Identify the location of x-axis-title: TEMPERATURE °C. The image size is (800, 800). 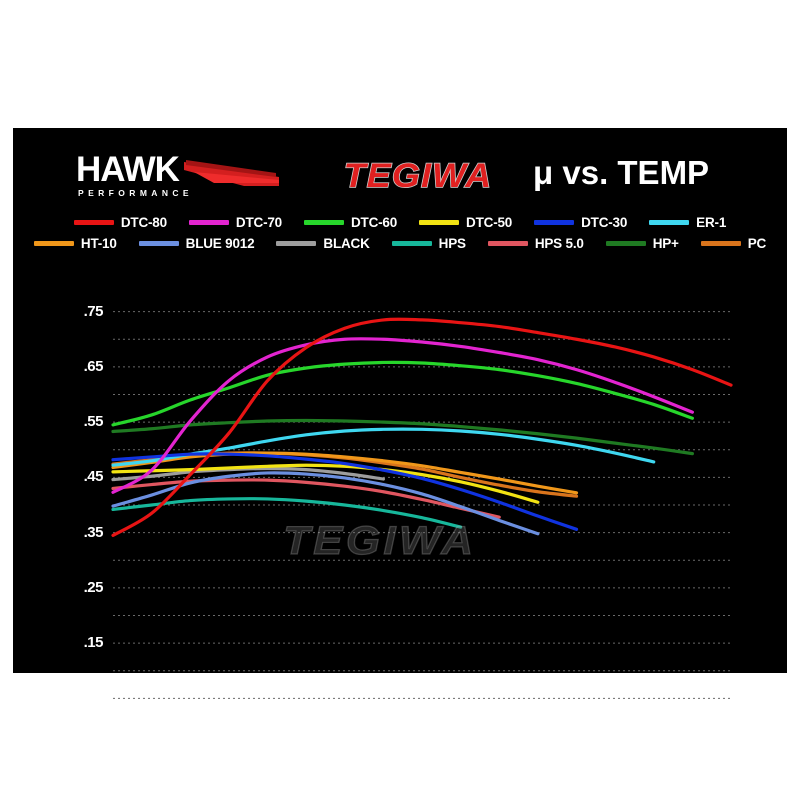
(400, 790).